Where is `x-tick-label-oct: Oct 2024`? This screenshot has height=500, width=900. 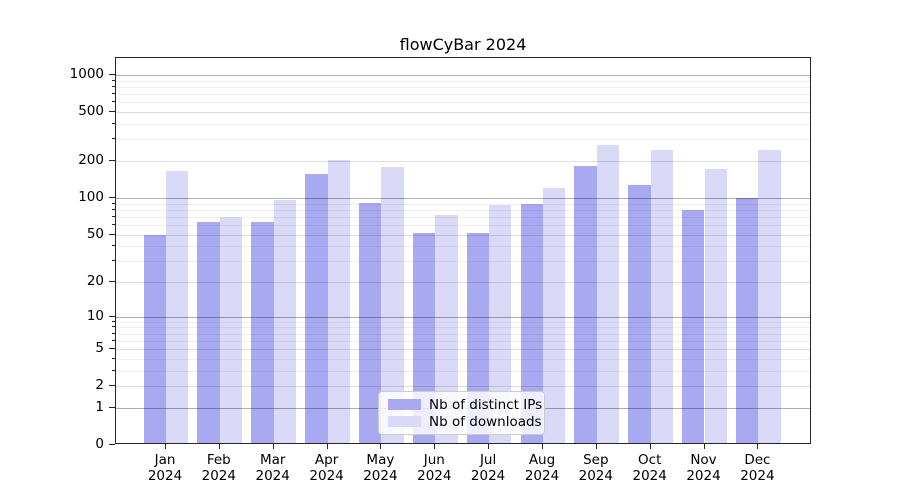 x-tick-label-oct: Oct 2024 is located at coordinates (649, 468).